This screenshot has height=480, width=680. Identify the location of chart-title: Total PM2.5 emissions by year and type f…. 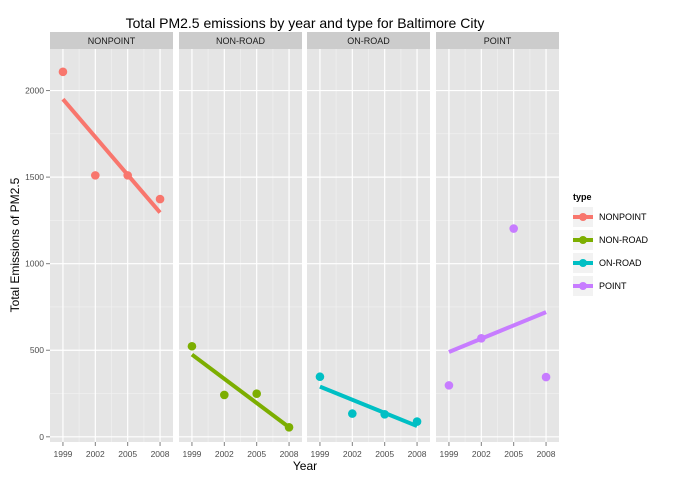
(305, 23).